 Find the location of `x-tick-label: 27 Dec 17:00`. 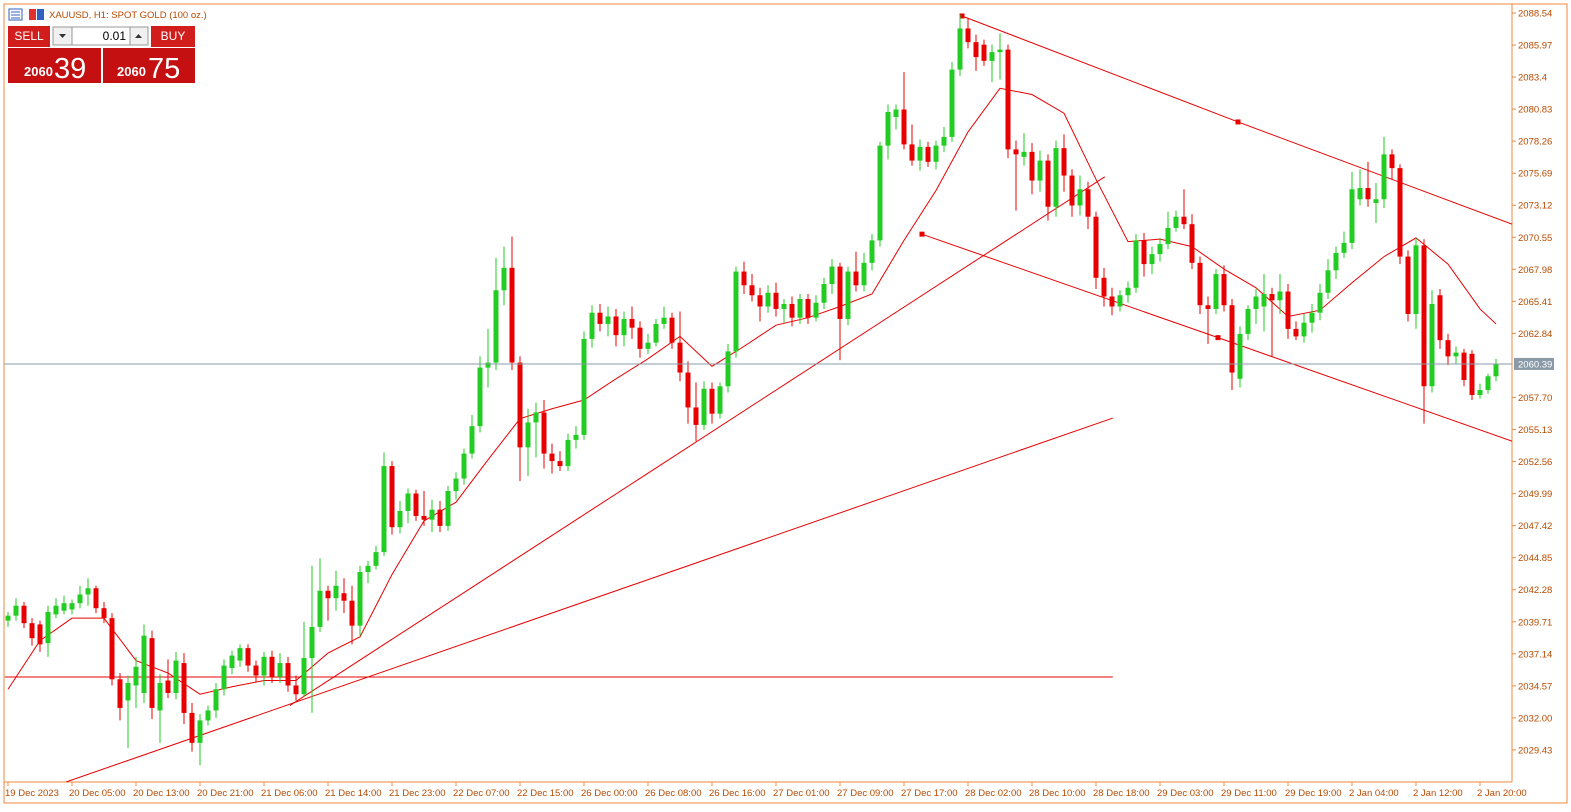

x-tick-label: 27 Dec 17:00 is located at coordinates (929, 793).